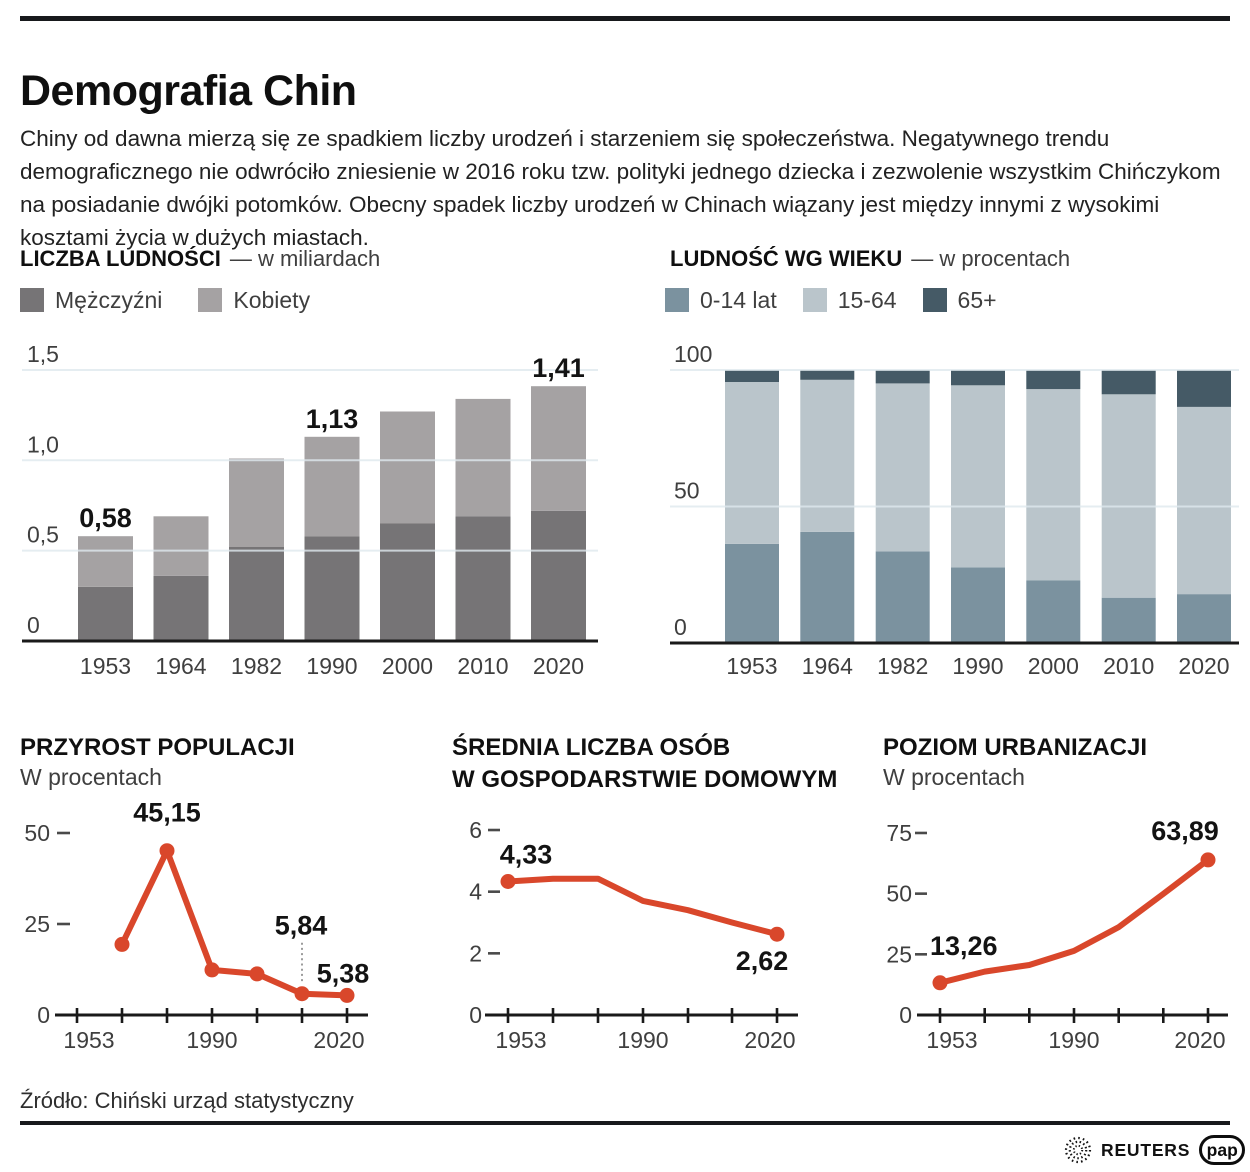 The image size is (1250, 1172). I want to click on y-tick-label: 1,0, so click(43, 444).